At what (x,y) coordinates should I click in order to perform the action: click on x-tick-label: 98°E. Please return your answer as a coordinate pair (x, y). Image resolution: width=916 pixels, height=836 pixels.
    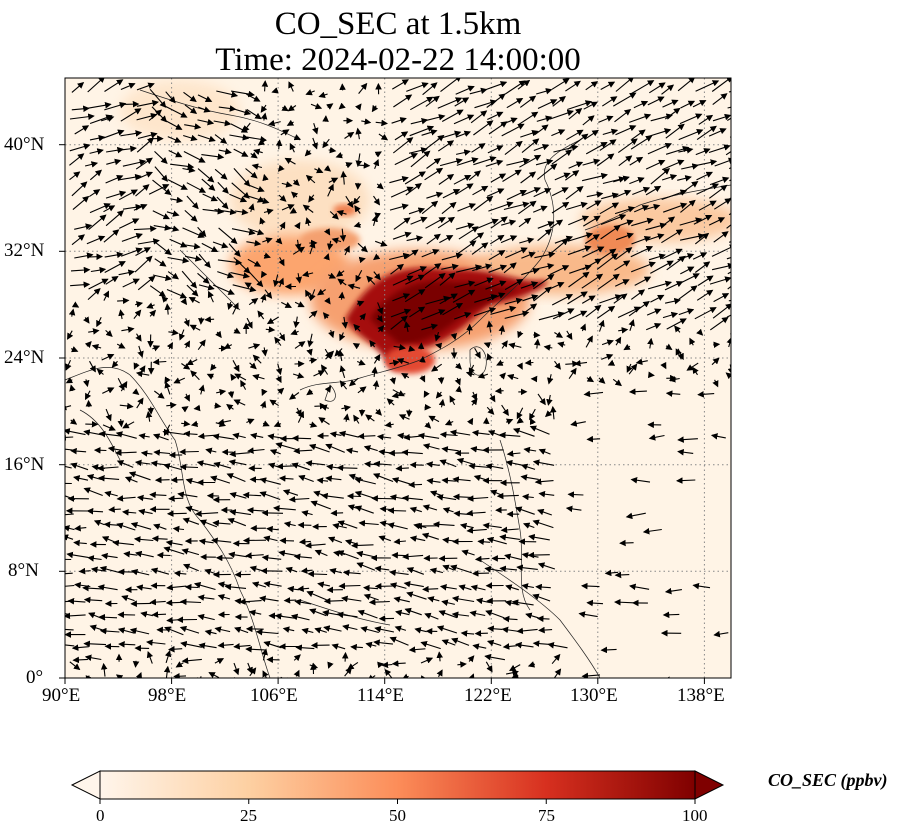
    Looking at the image, I should click on (167, 695).